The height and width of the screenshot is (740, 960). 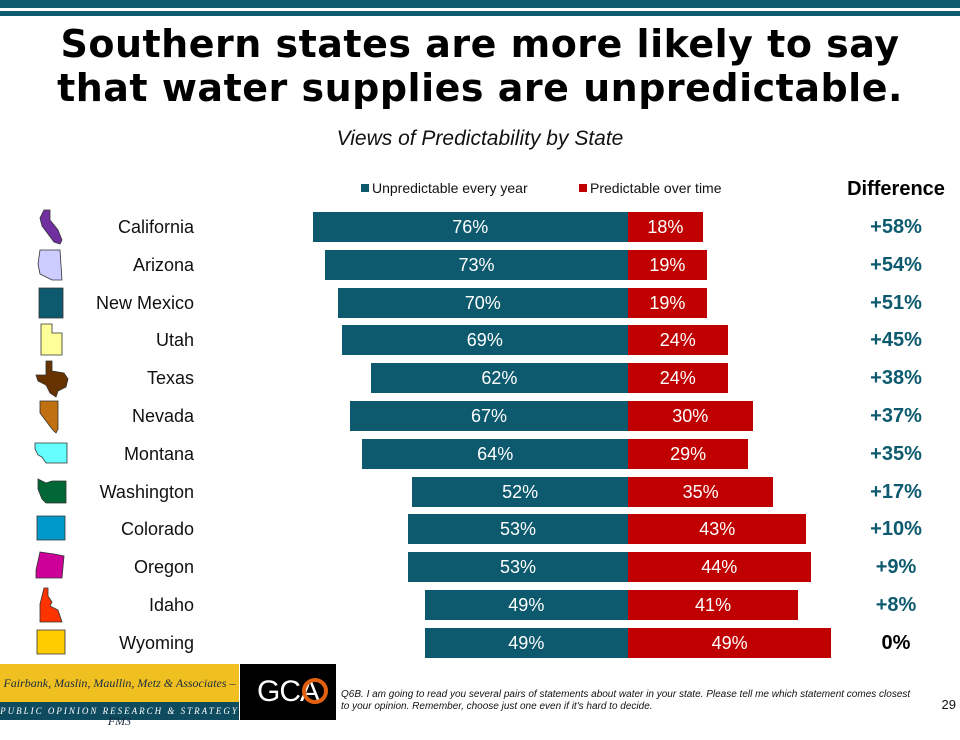 I want to click on data-label-unpredictable: 64%, so click(x=495, y=454).